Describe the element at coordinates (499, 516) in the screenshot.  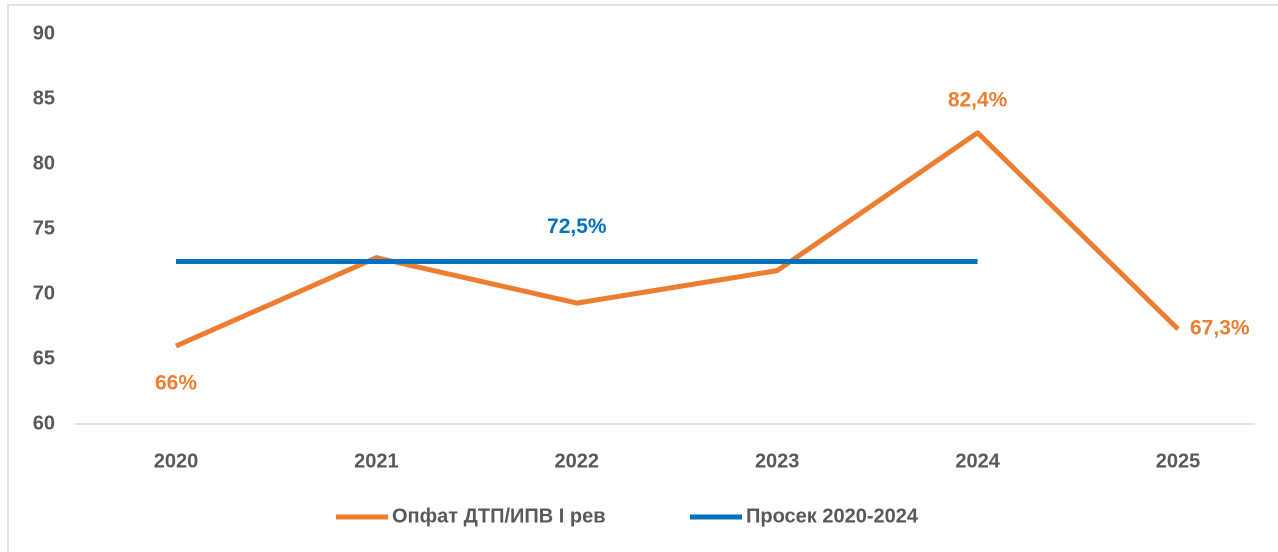
I see `legend-label: Опфат ДТП/ИПВ I рев` at that location.